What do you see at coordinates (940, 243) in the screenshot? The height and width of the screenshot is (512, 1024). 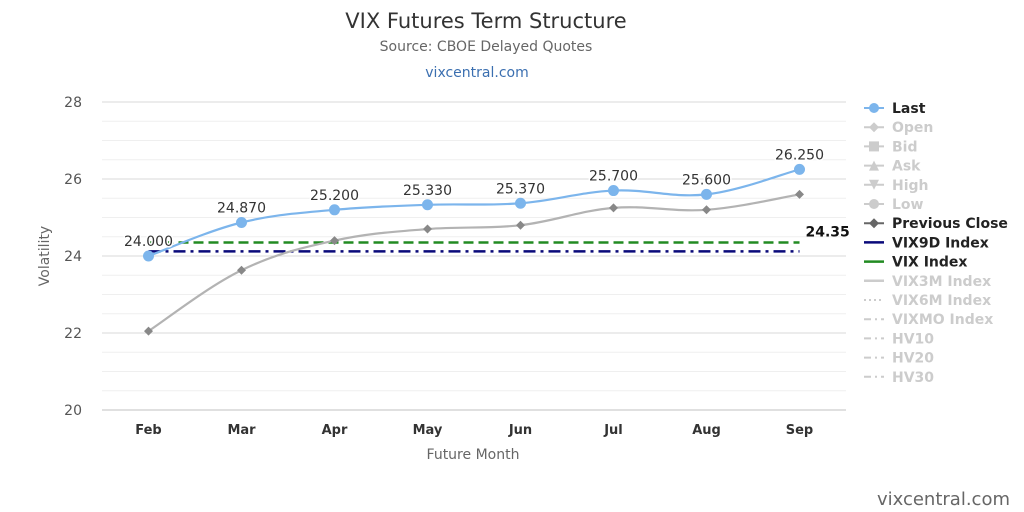 I see `legend-label: VIX9D Index` at bounding box center [940, 243].